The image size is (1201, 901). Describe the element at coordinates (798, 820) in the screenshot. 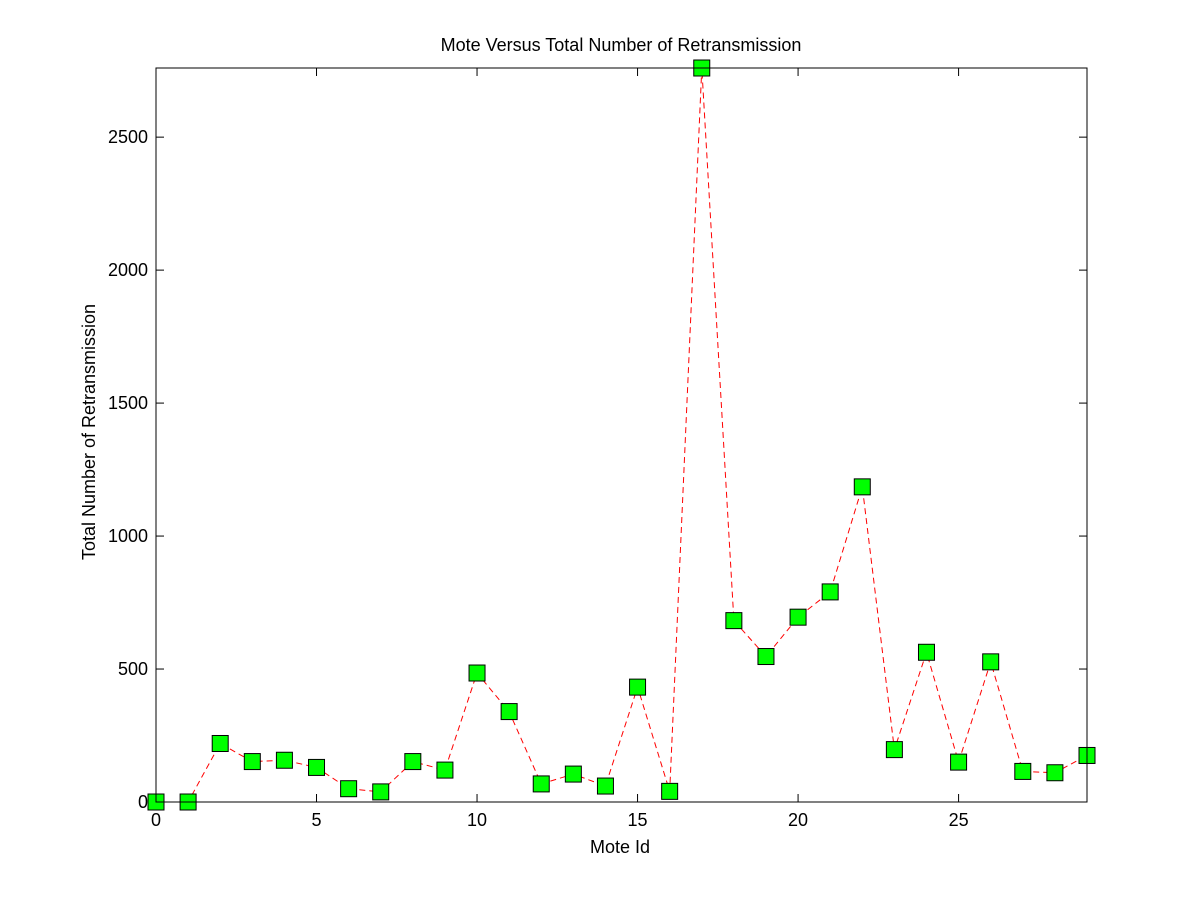

I see `x-tick-label: 20` at that location.